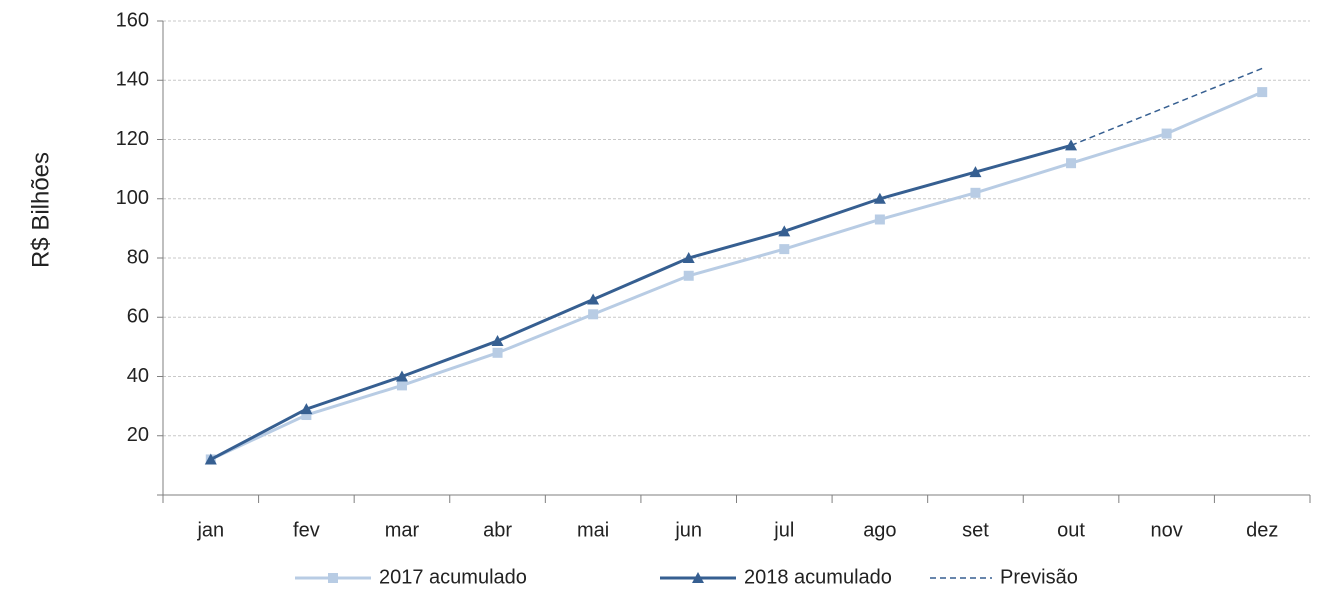  I want to click on x-tick-label: jan, so click(210, 530).